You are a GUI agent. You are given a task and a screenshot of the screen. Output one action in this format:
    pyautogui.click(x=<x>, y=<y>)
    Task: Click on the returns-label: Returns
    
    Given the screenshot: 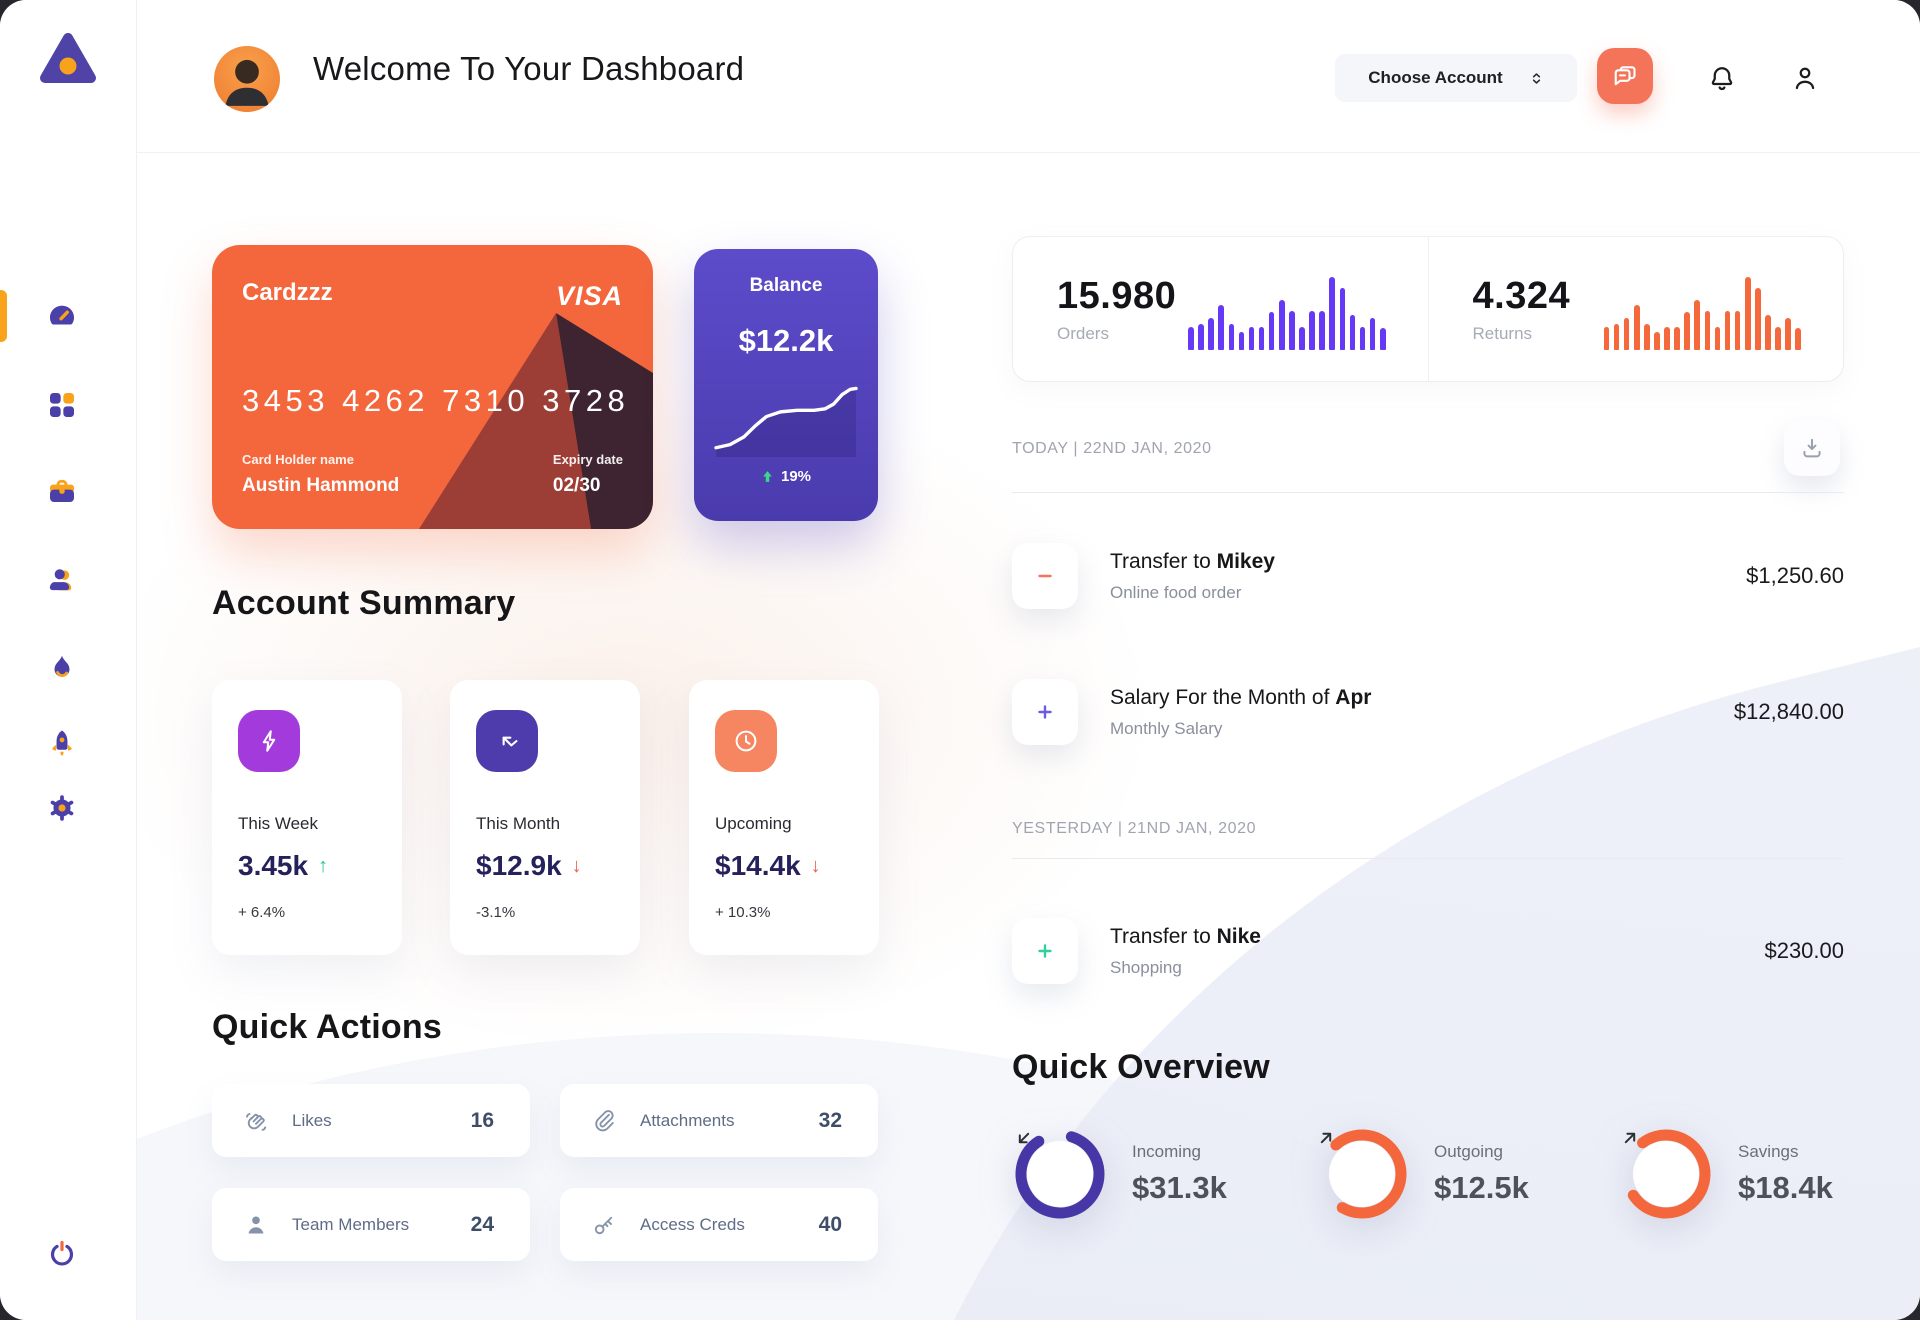 What is the action you would take?
    pyautogui.click(x=1502, y=333)
    